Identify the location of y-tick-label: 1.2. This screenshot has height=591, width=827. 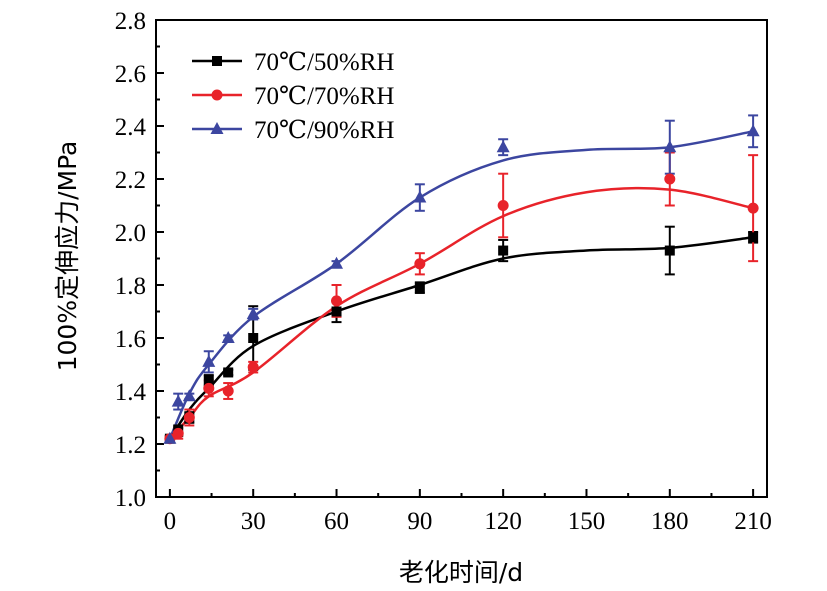
(130, 445).